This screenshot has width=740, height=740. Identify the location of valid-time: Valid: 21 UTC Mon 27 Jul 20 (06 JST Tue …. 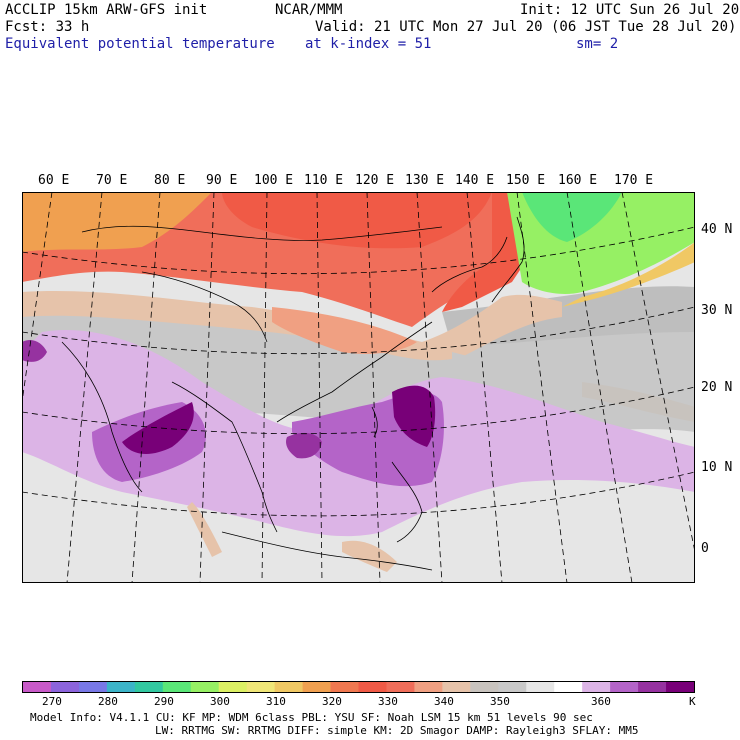
(526, 27).